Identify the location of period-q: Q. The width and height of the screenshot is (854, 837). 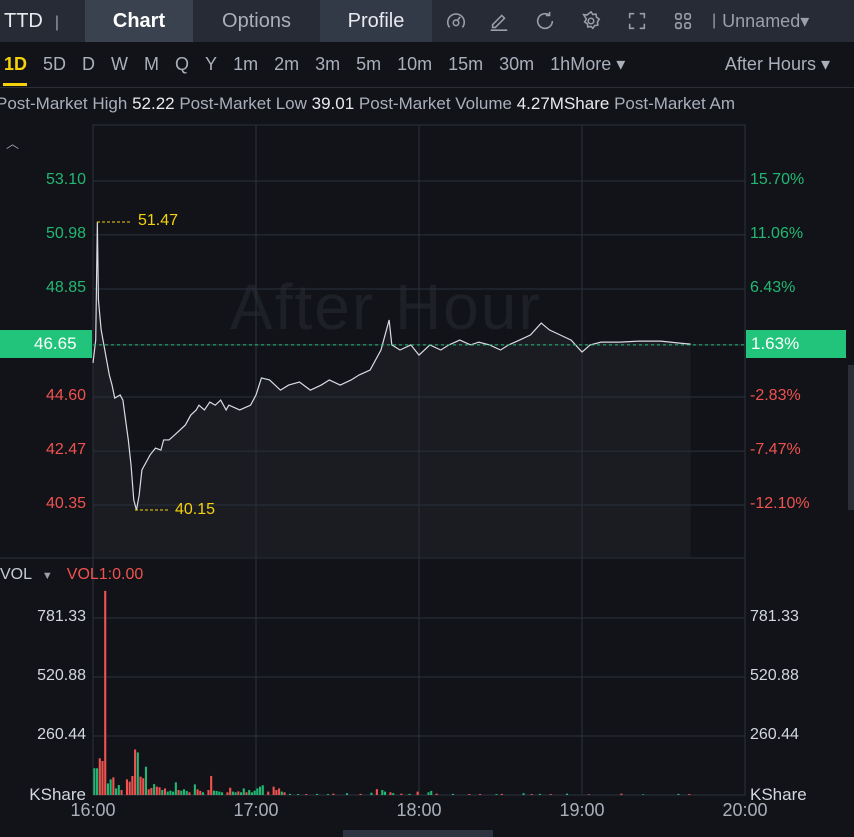
(182, 64).